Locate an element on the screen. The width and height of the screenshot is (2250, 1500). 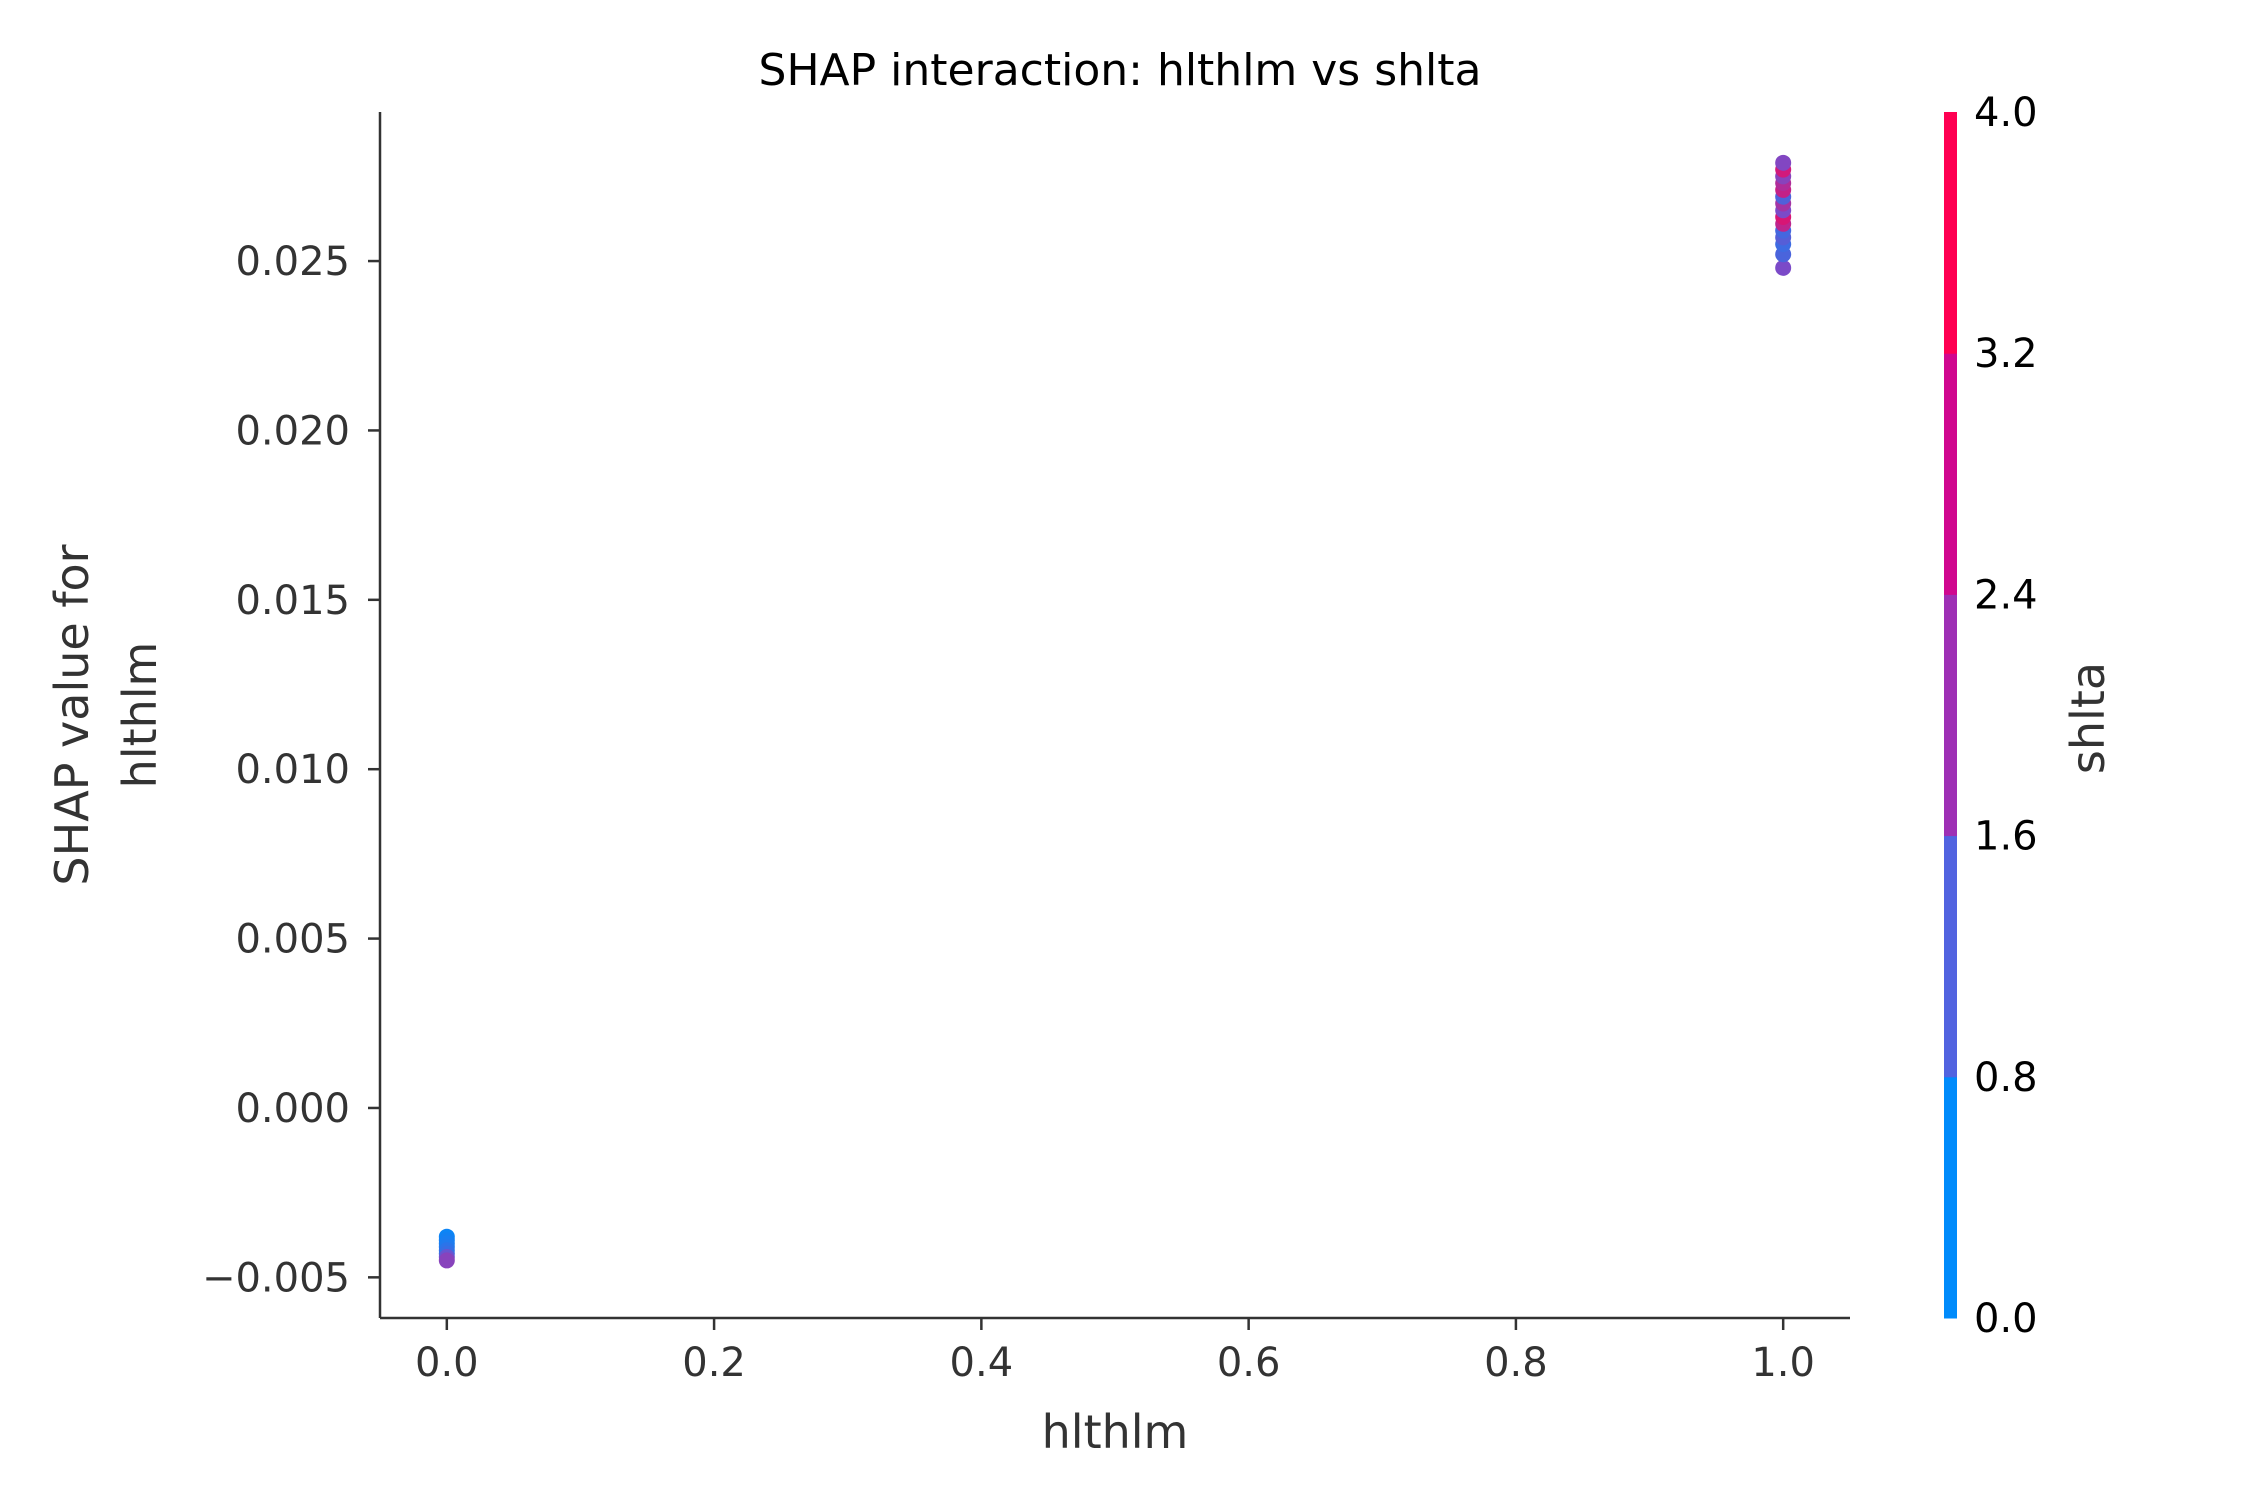
colorbar: 0.0 0.8 1.6 2.4 3.2 4.0 shlta is located at coordinates (2029, 716).